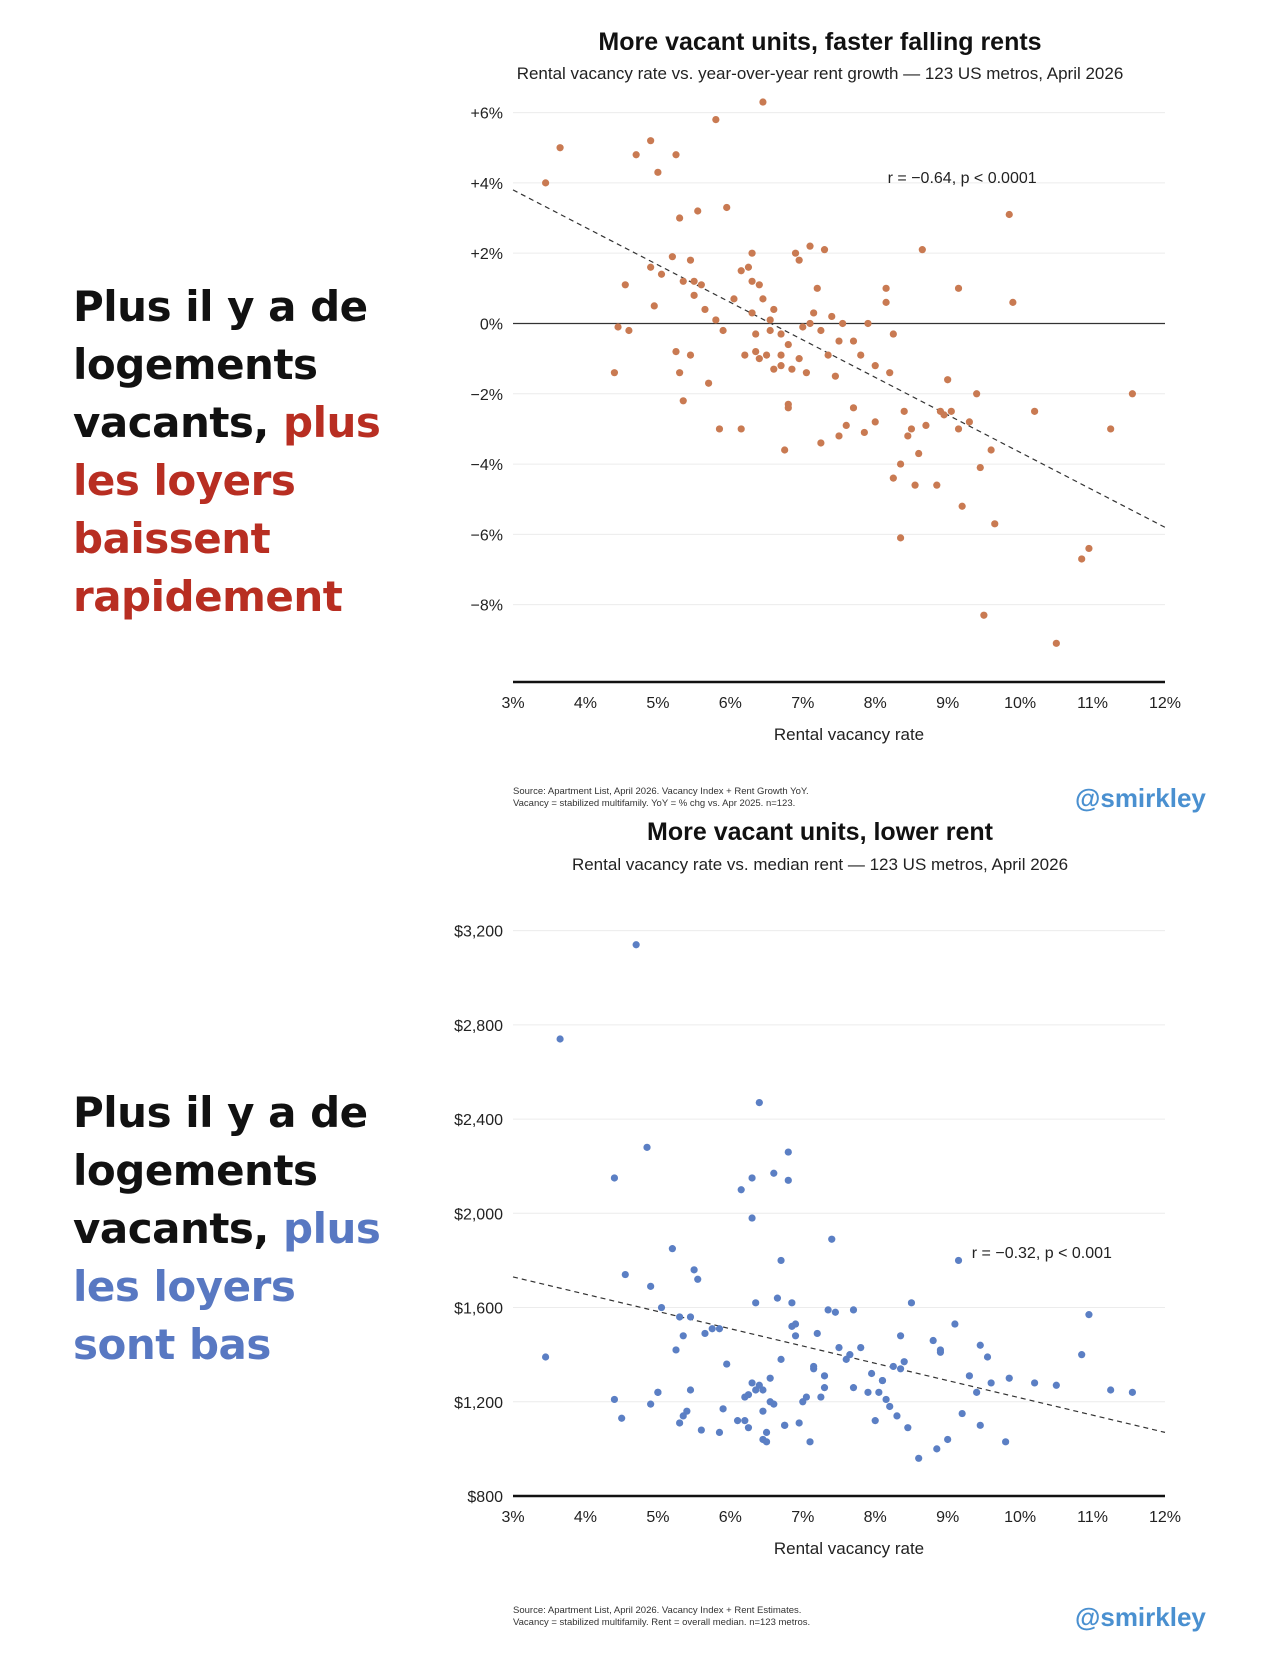 This screenshot has height=1665, width=1280. What do you see at coordinates (1092, 703) in the screenshot?
I see `x-tick-label: 11%` at bounding box center [1092, 703].